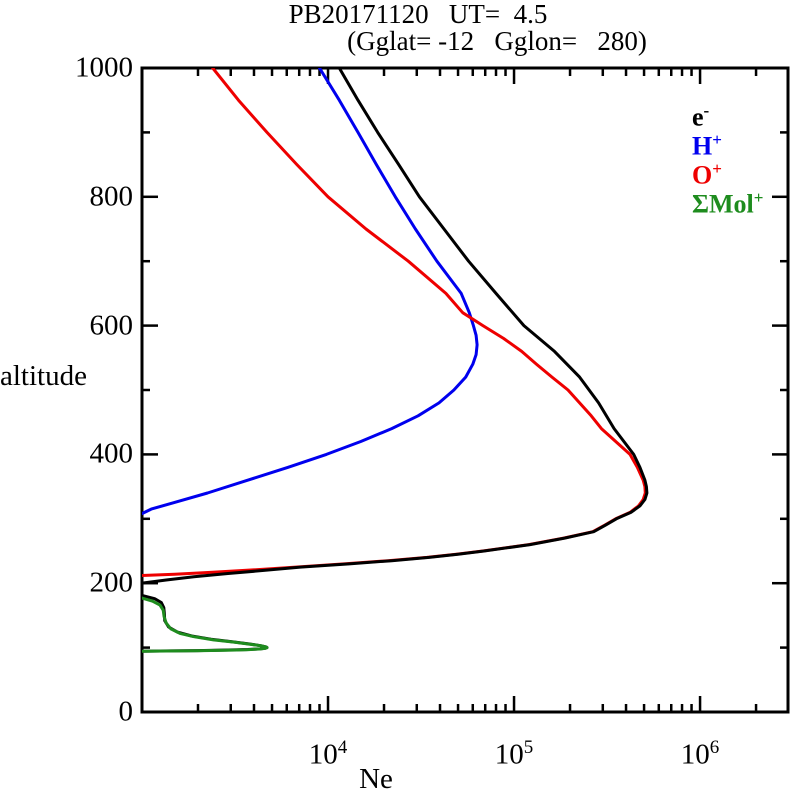 The width and height of the screenshot is (792, 795). I want to click on y-tick-label-600: 600, so click(111, 325).